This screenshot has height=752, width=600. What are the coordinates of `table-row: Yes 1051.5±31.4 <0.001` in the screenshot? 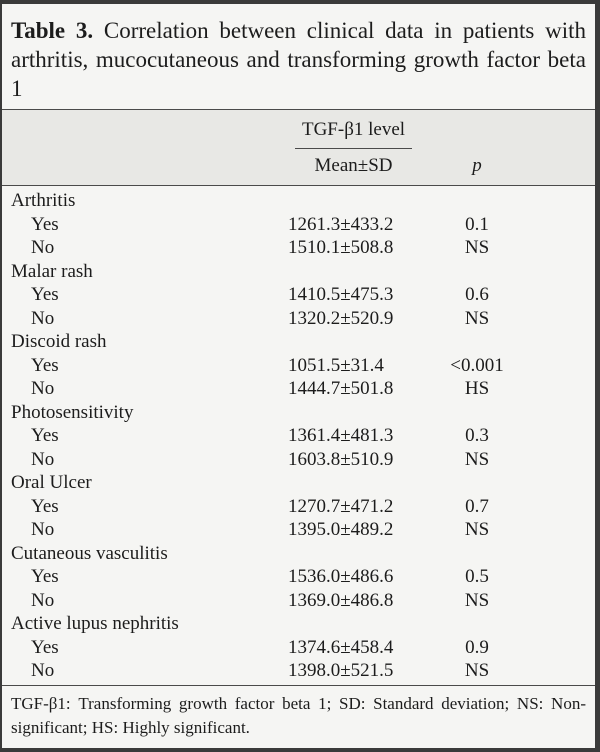 It's located at (298, 366).